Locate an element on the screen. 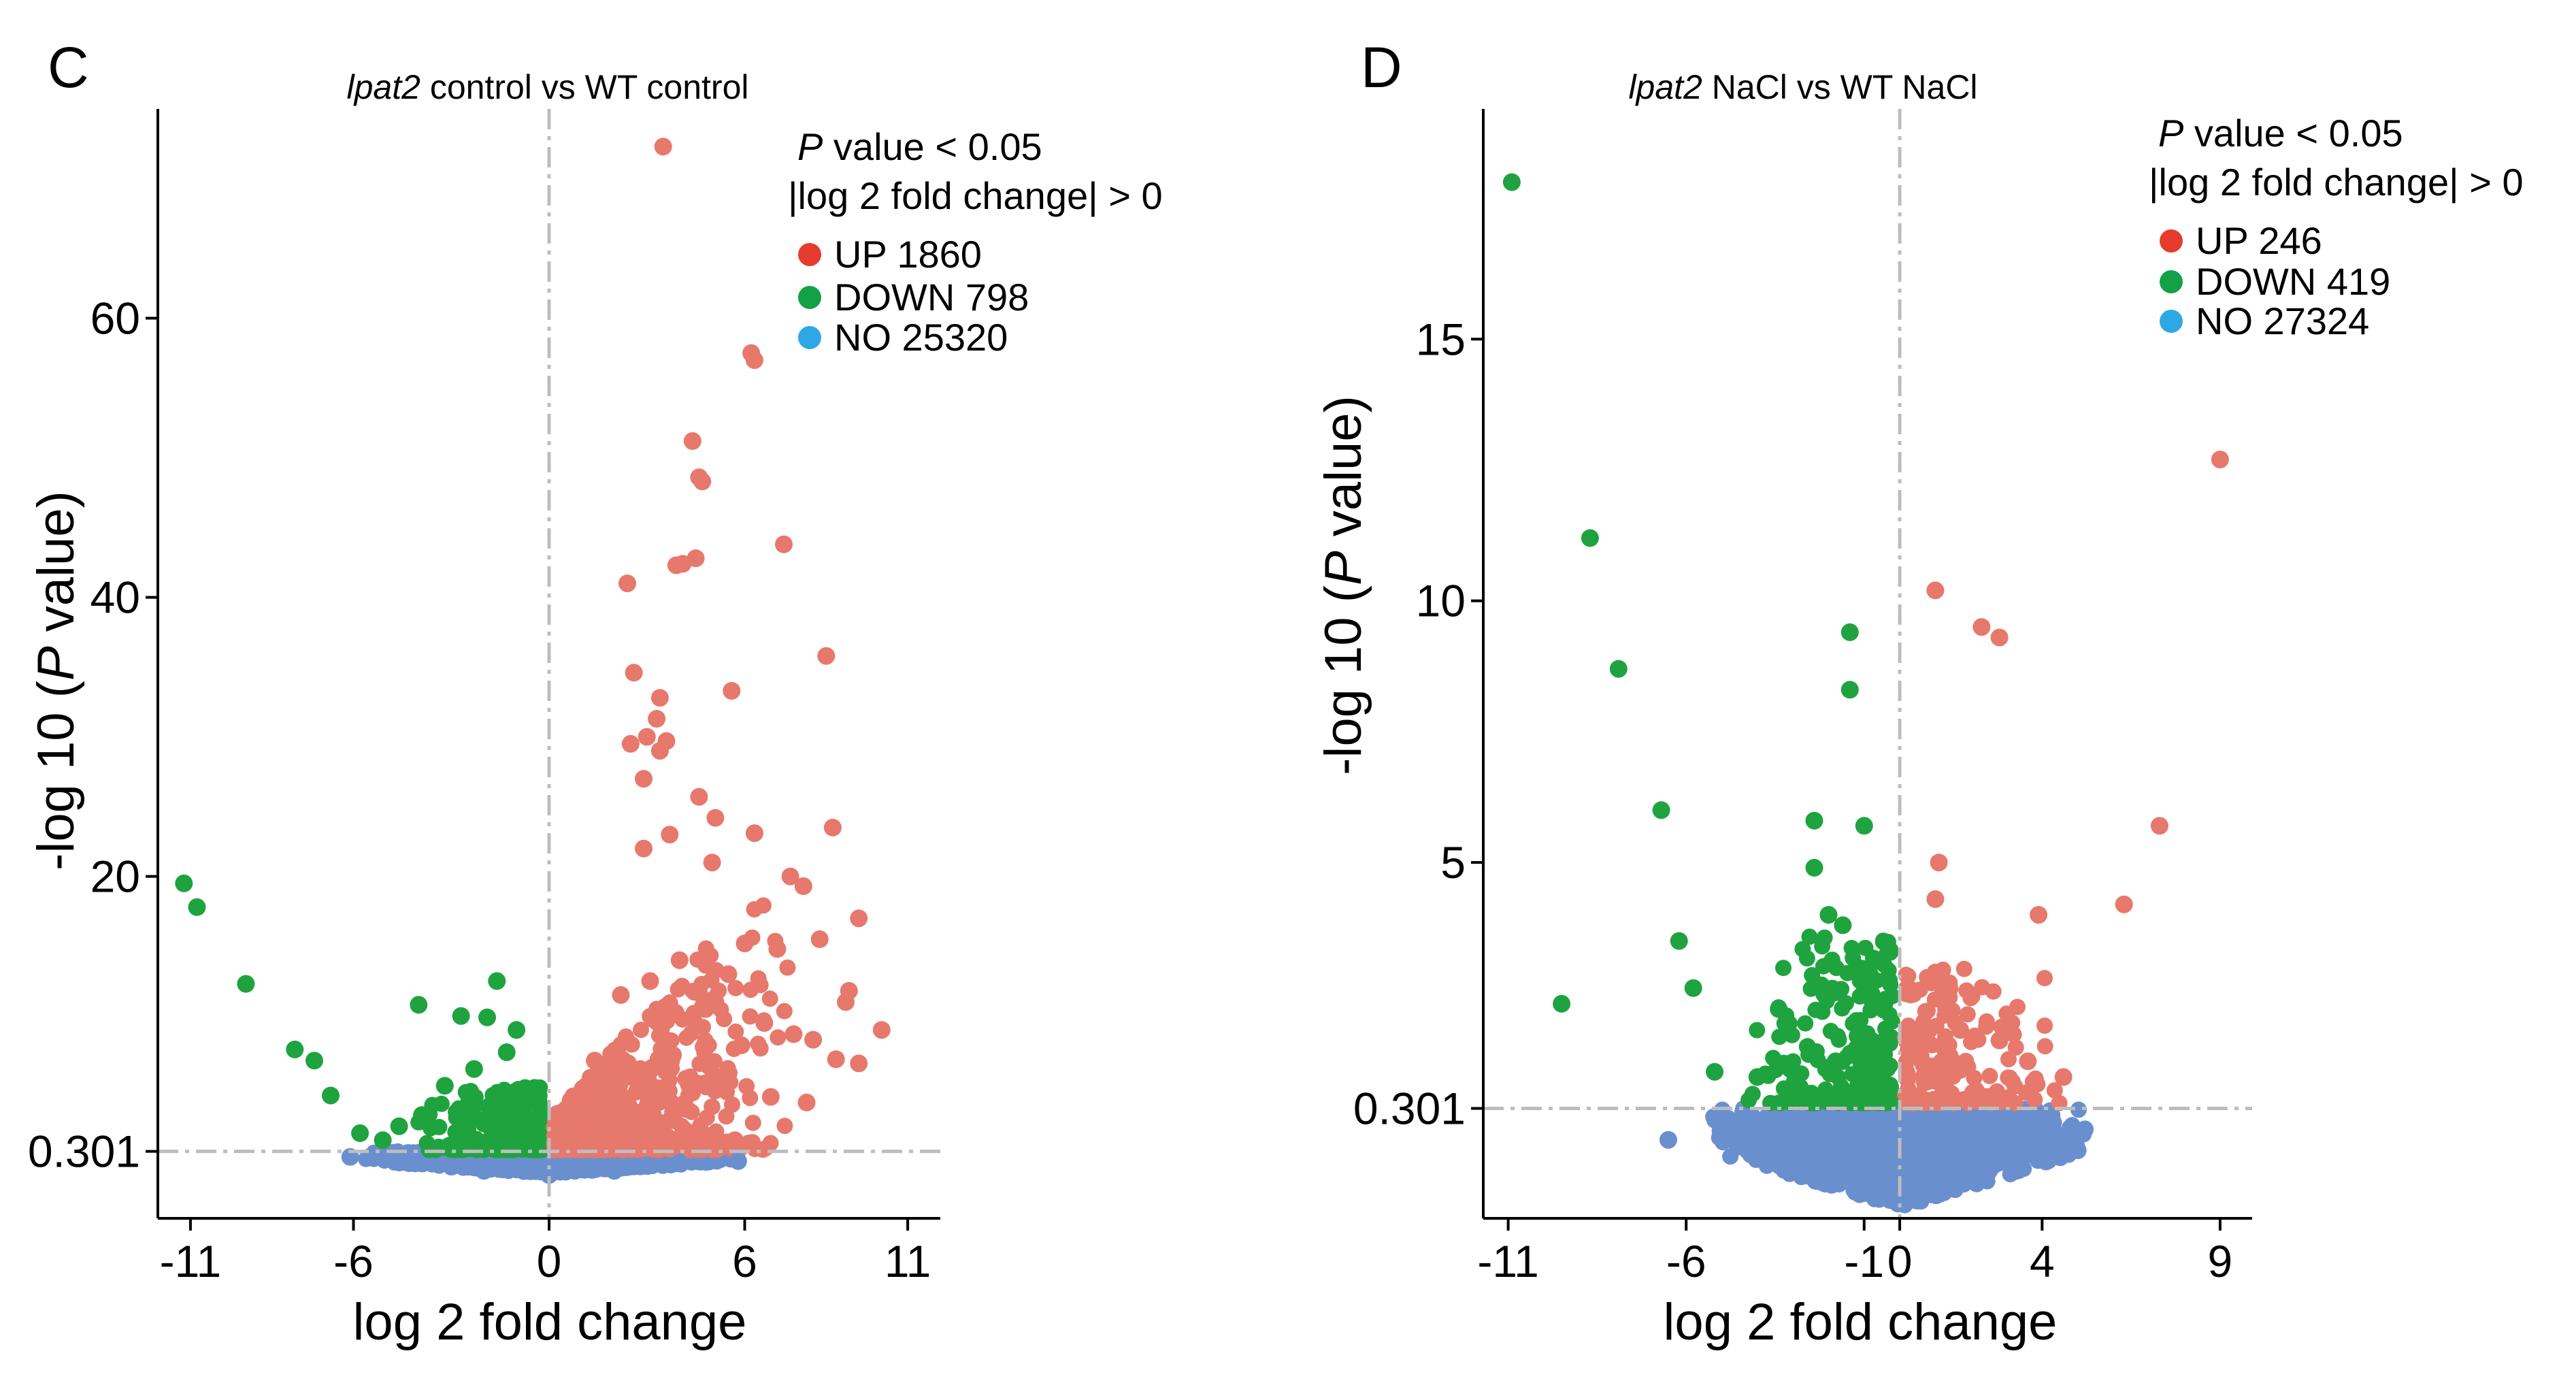 The image size is (2576, 1381). x-tick-label: 11 is located at coordinates (908, 1261).